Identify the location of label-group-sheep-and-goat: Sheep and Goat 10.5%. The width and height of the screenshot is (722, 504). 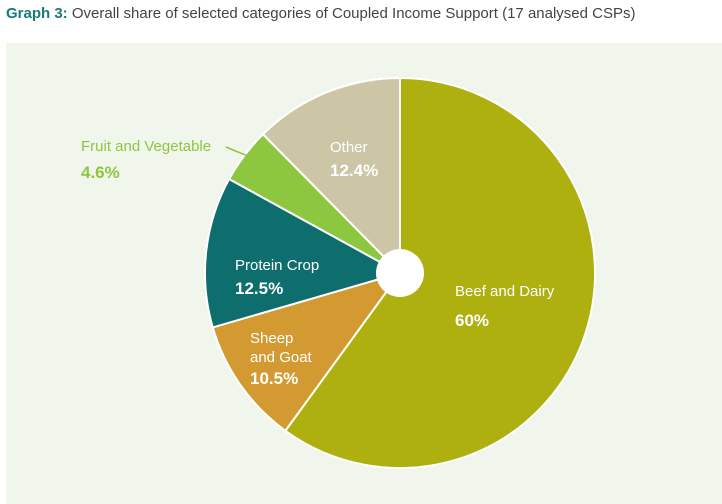
(281, 359).